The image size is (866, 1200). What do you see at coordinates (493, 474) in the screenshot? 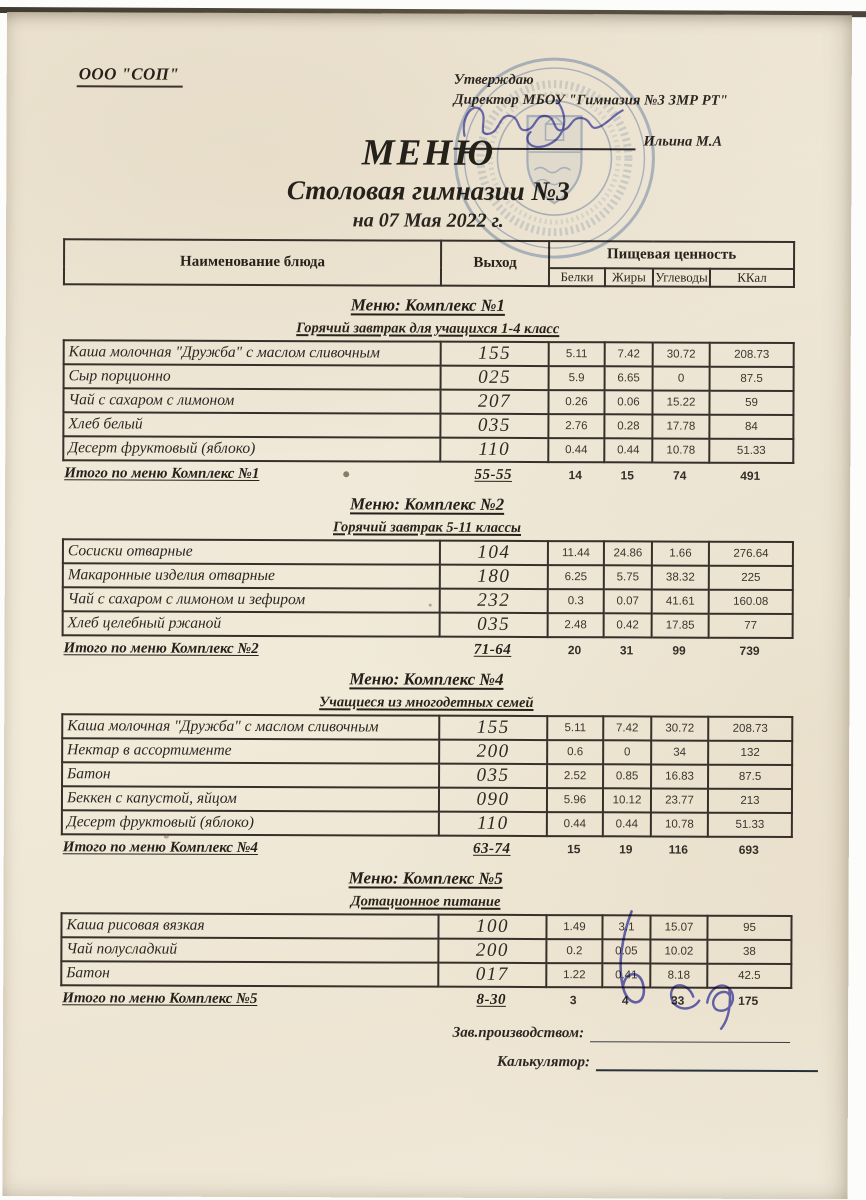
I see `total-output: 55-55` at bounding box center [493, 474].